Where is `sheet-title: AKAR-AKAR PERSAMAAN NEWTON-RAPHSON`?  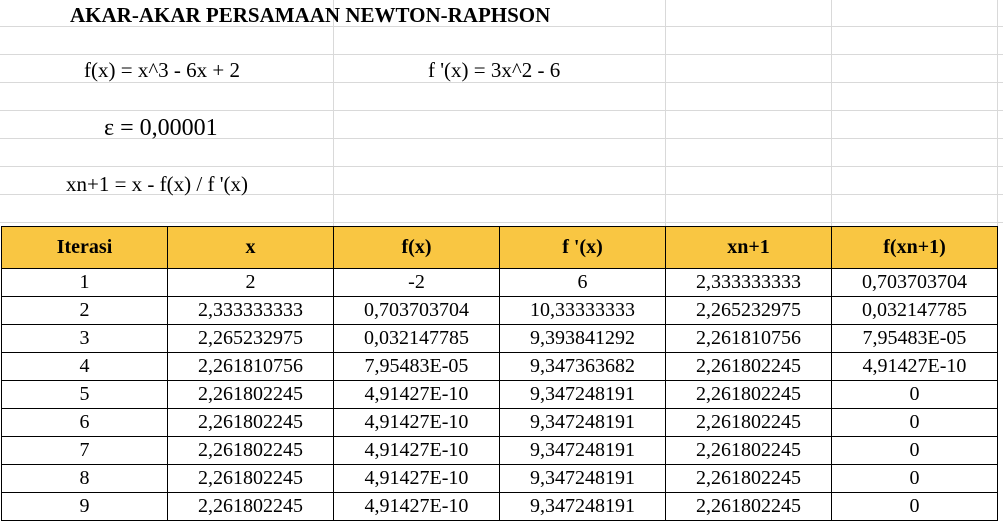
sheet-title: AKAR-AKAR PERSAMAAN NEWTON-RAPHSON is located at coordinates (310, 15).